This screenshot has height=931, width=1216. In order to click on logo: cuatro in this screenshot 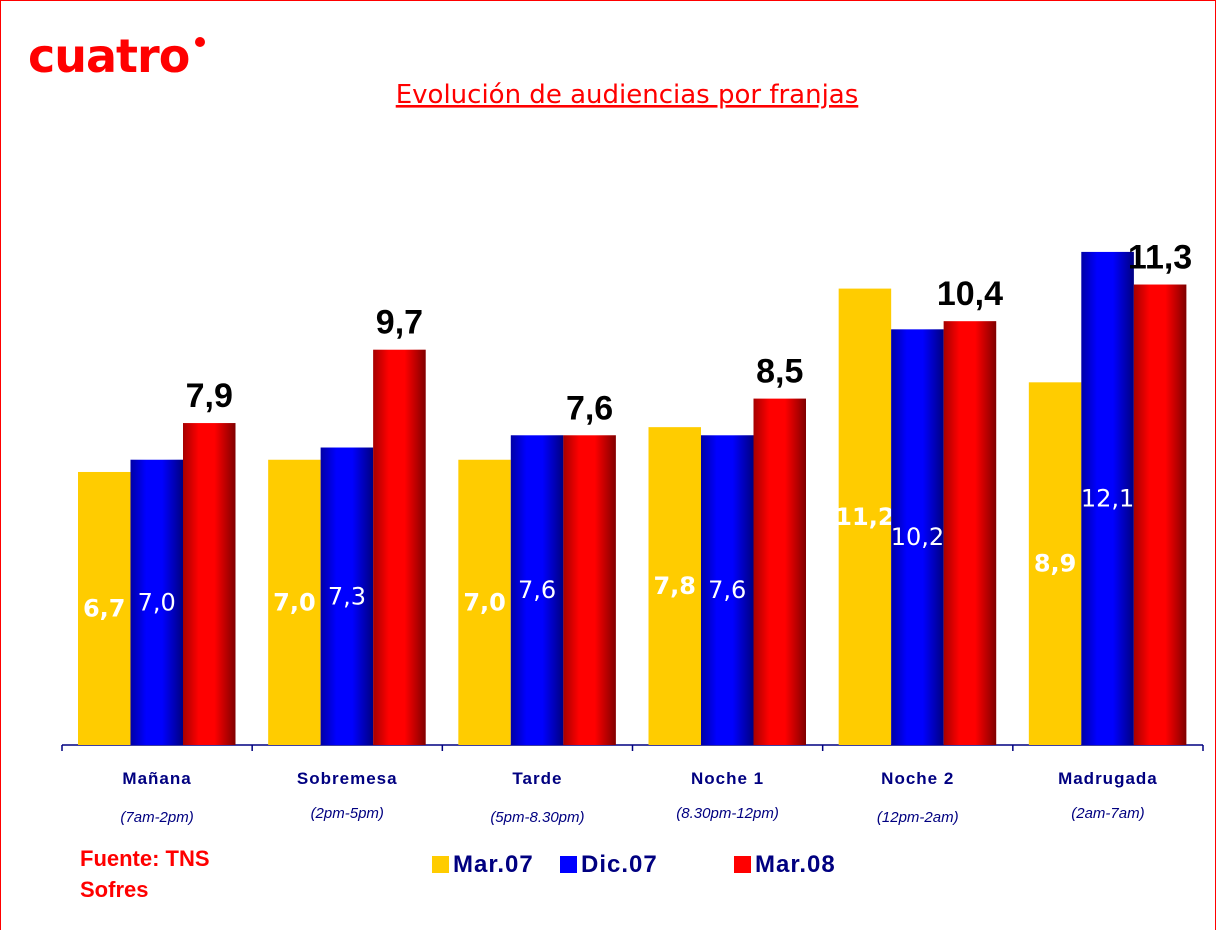, I will do `click(108, 56)`.